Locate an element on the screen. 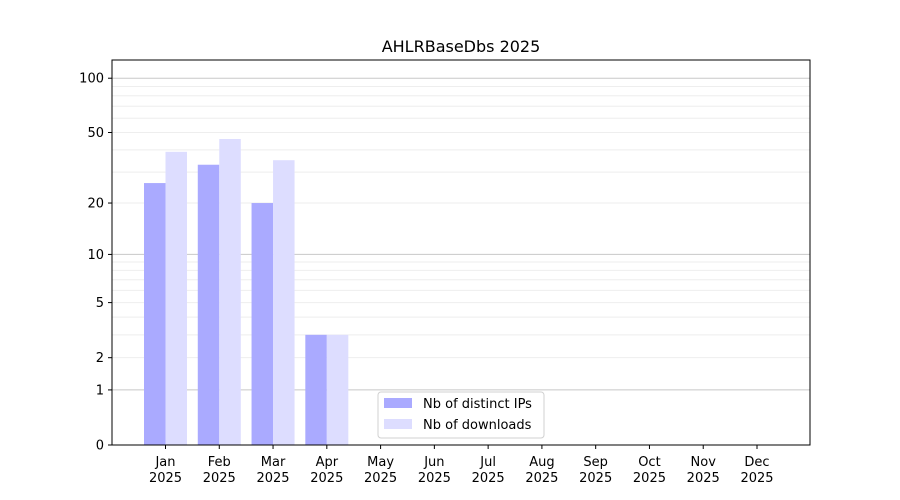 The width and height of the screenshot is (900, 500). chart-title: AHLRBaseDbs 2025 is located at coordinates (461, 46).